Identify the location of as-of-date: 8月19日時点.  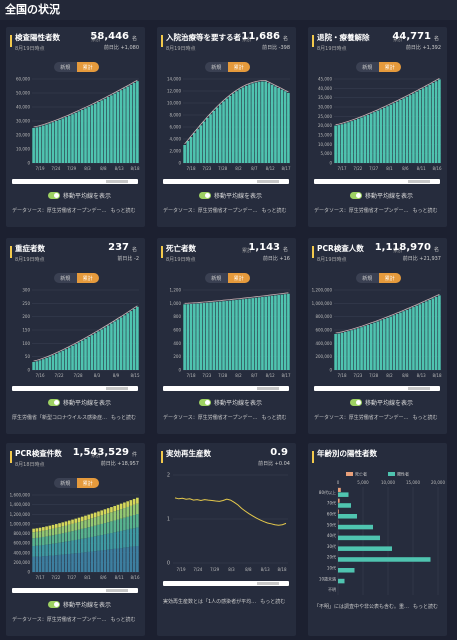
(30, 49).